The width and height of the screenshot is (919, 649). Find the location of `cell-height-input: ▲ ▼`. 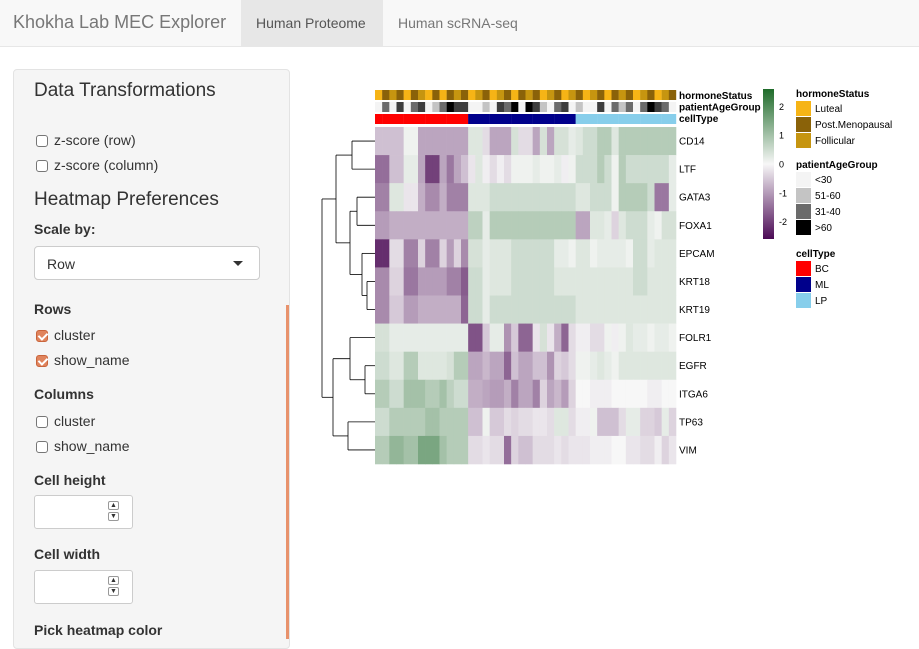

cell-height-input: ▲ ▼ is located at coordinates (83, 512).